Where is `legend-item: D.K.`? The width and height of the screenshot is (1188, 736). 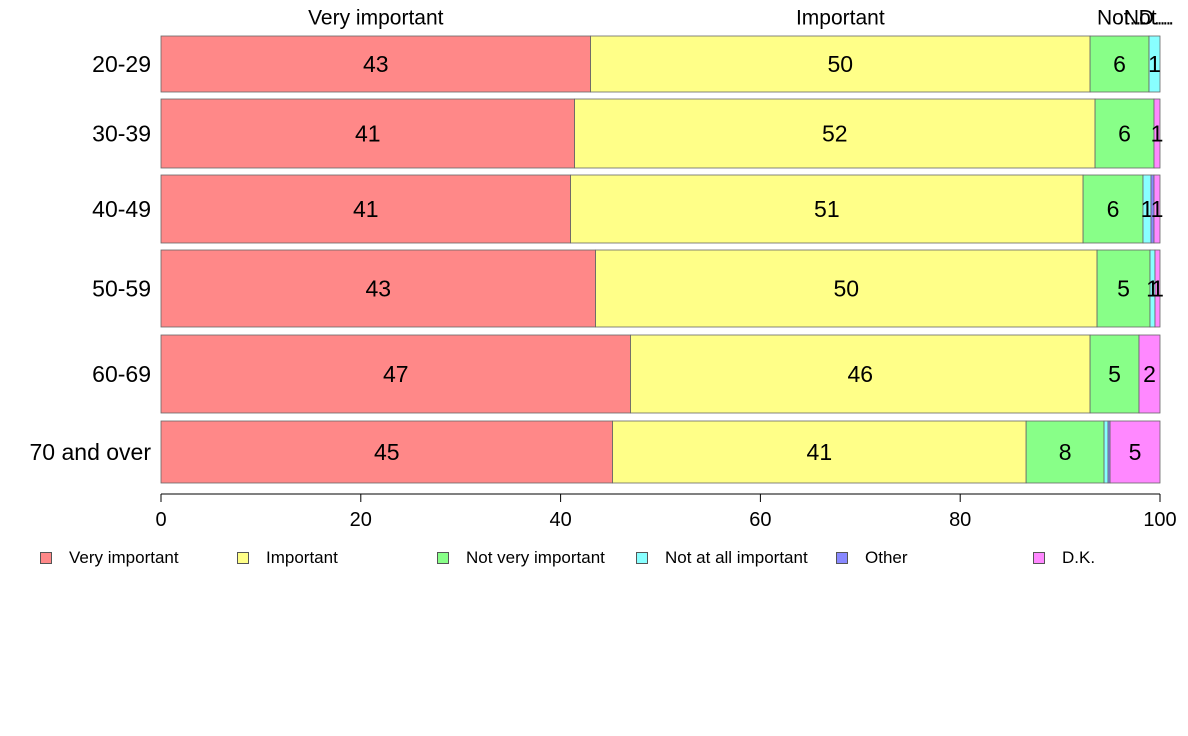 legend-item: D.K. is located at coordinates (1064, 558).